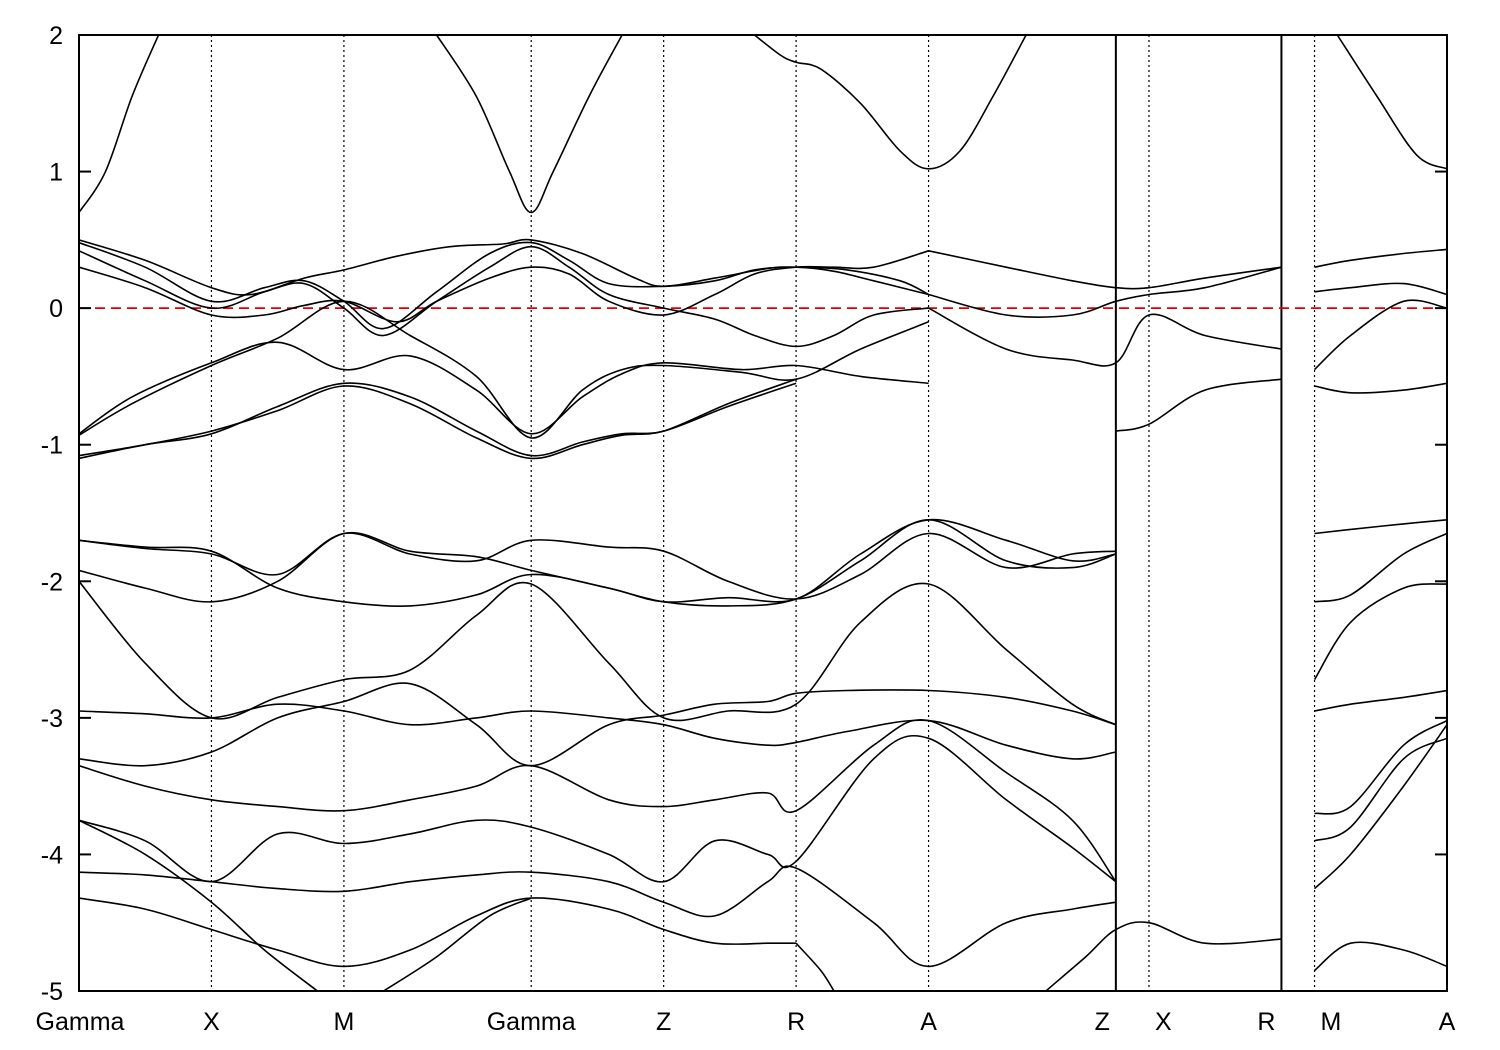  What do you see at coordinates (1447, 1022) in the screenshot?
I see `x-tick-label-11: A` at bounding box center [1447, 1022].